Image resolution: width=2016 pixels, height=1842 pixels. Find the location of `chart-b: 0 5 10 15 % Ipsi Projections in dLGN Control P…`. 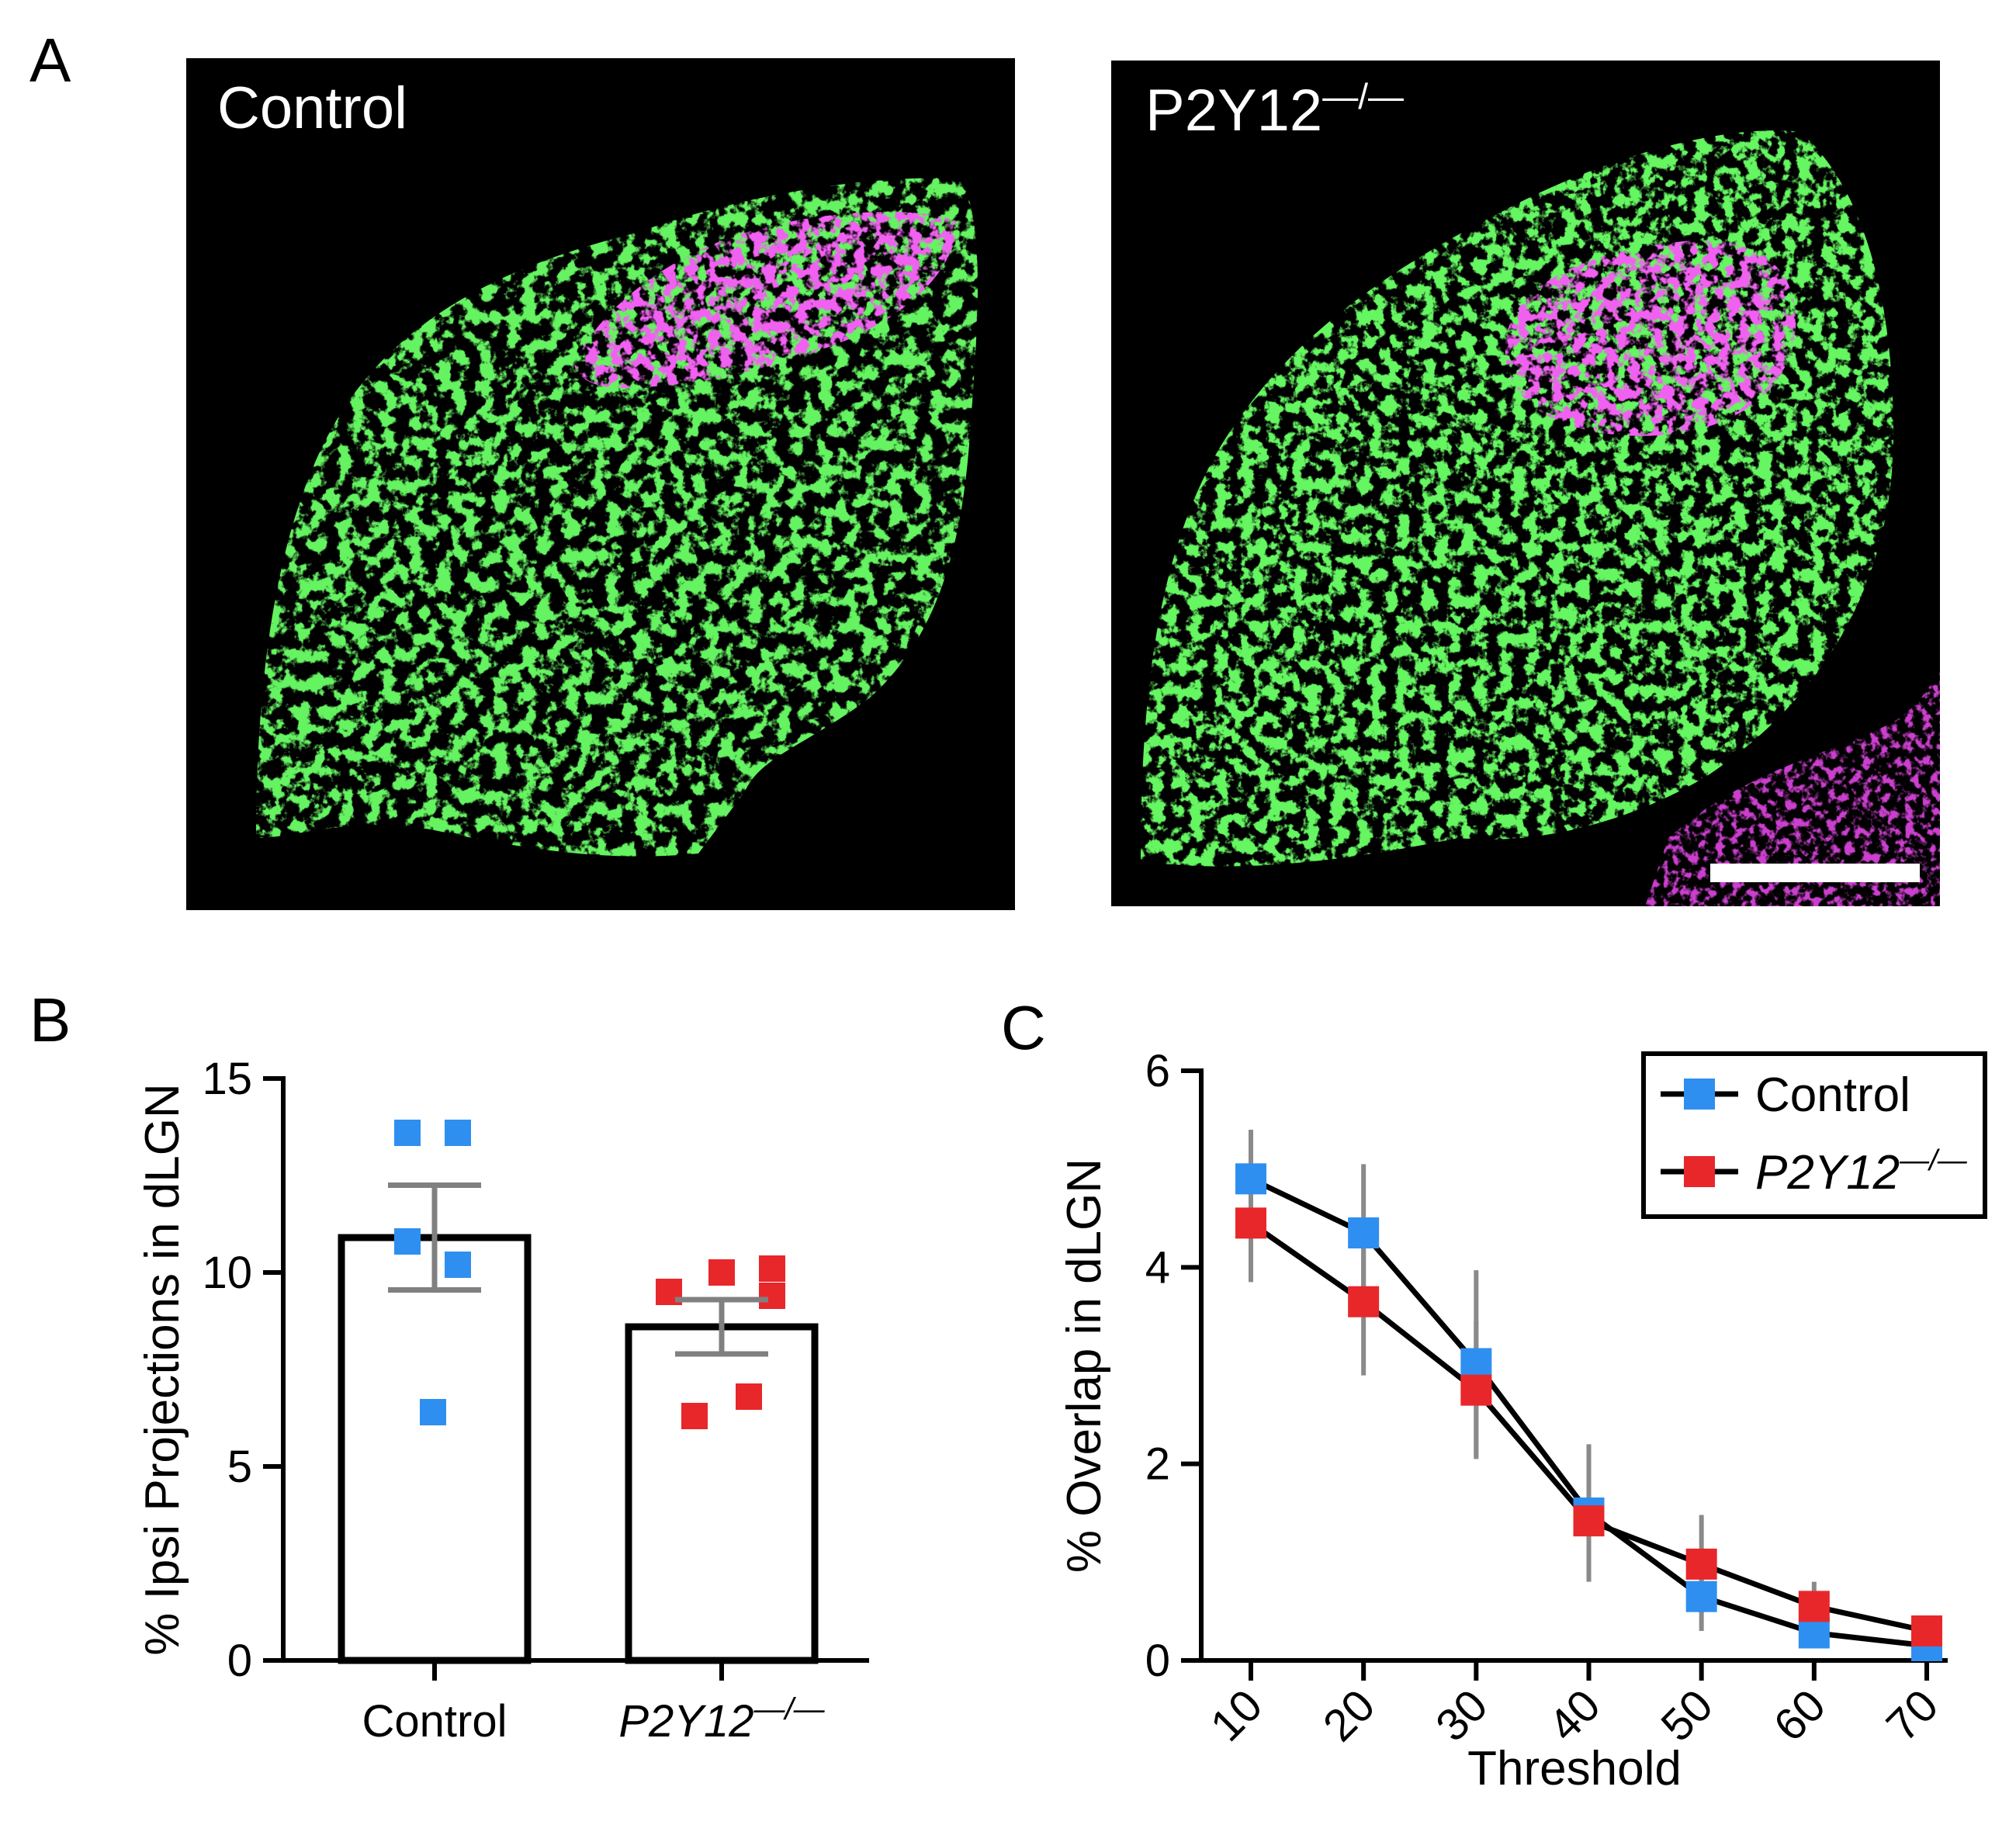

chart-b: 0 5 10 15 % Ipsi Projections in dLGN Control P… is located at coordinates (503, 1400).